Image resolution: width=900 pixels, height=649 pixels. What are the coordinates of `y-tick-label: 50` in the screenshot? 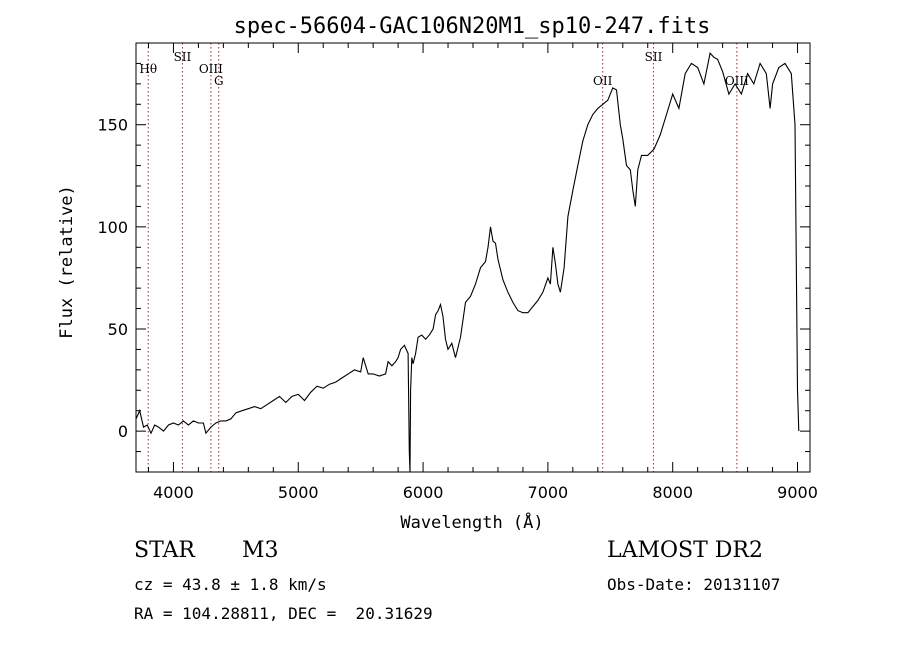 It's located at (118, 329).